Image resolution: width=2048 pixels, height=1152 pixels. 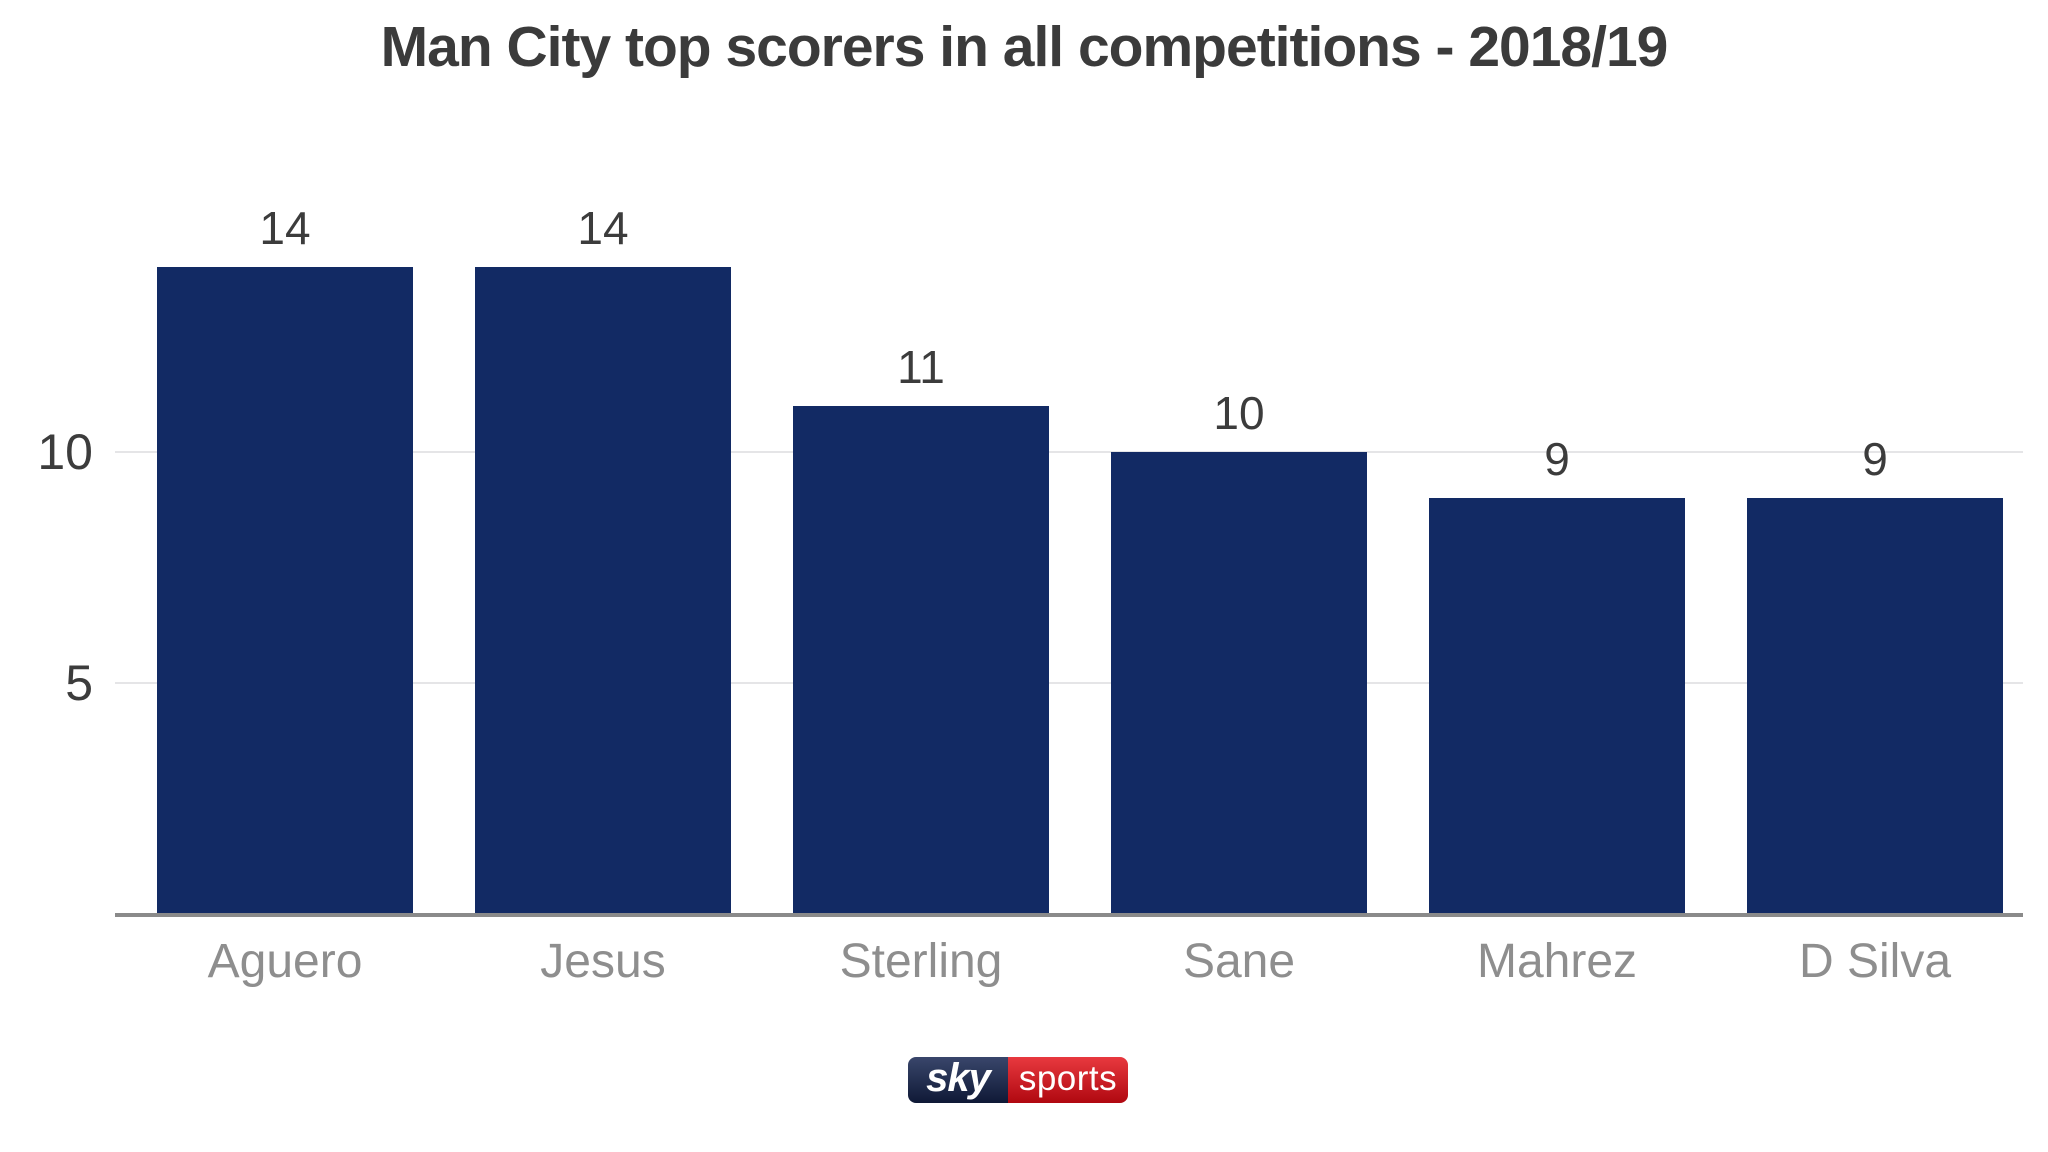 I want to click on x-axis-line, so click(x=1069, y=915).